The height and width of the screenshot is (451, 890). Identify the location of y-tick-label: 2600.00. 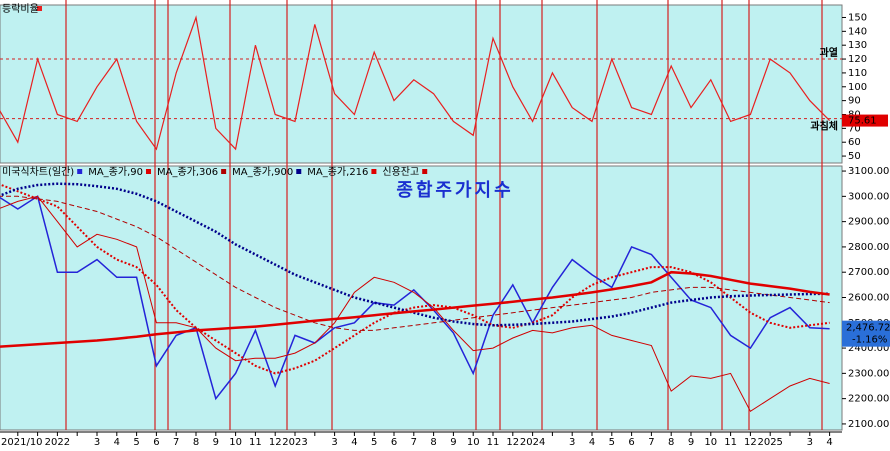
(868, 297).